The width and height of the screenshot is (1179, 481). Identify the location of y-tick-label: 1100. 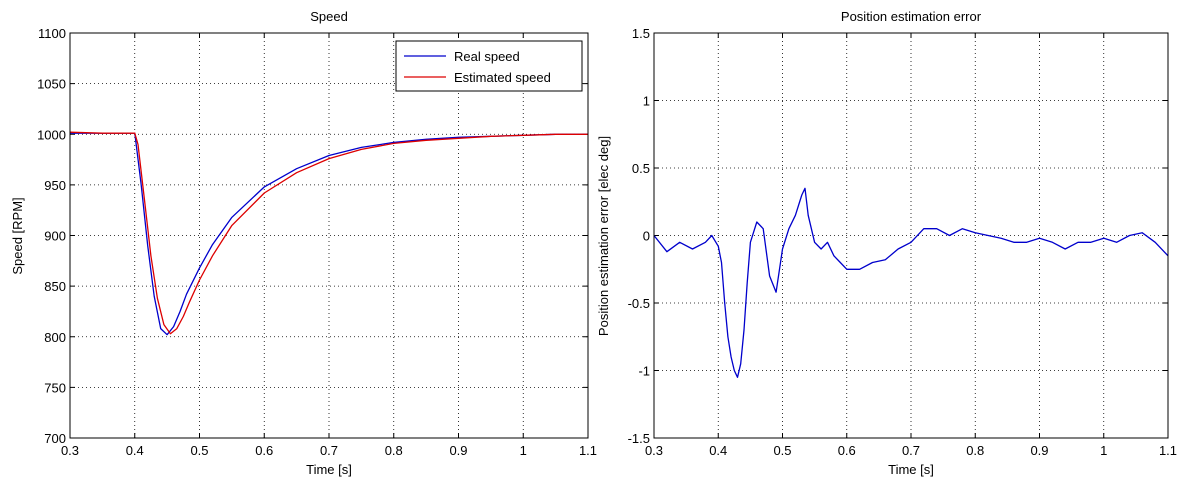
(52, 33).